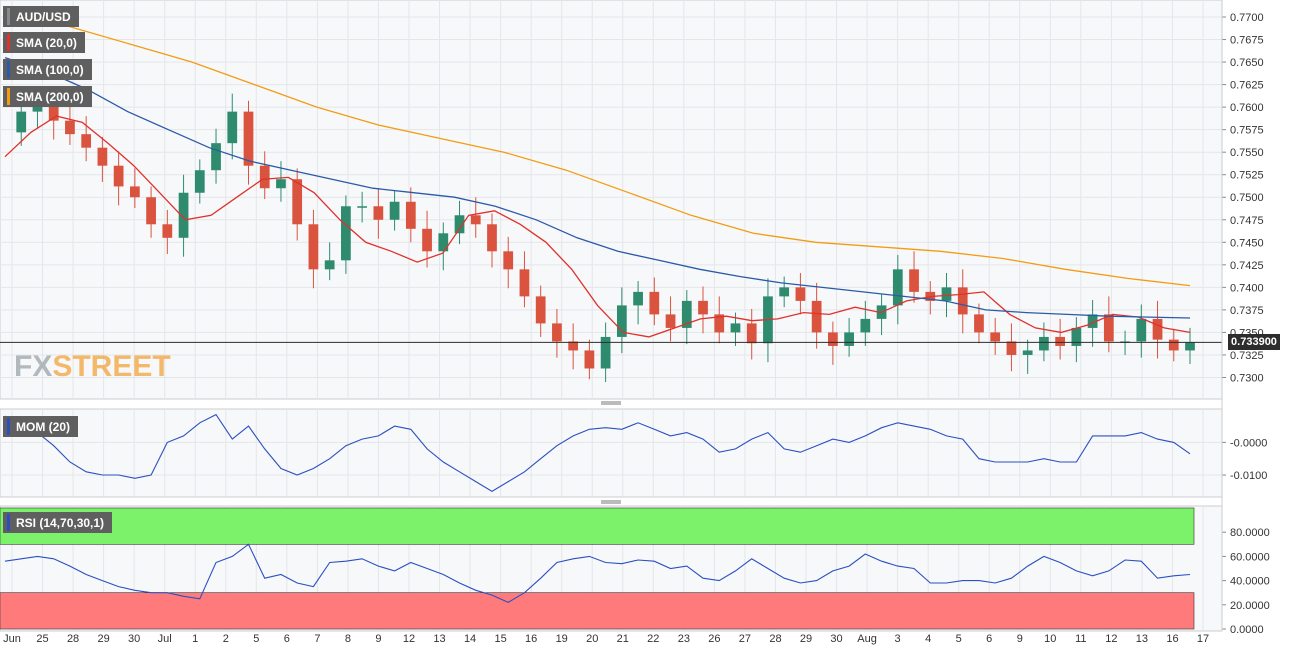  Describe the element at coordinates (867, 639) in the screenshot. I see `x-tick-label: Aug` at that location.